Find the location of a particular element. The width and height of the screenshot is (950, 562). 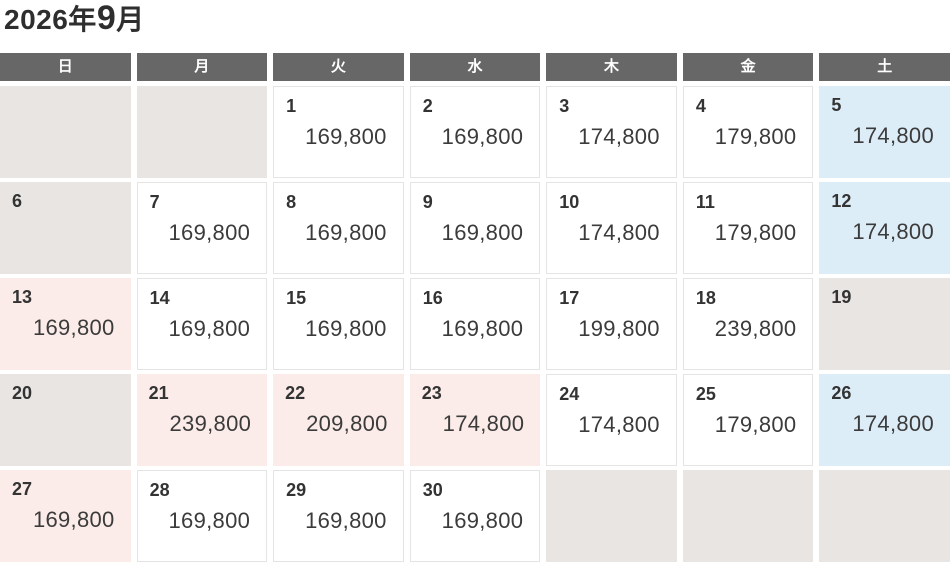

calendar-cell-24: 24 174,800 is located at coordinates (611, 420).